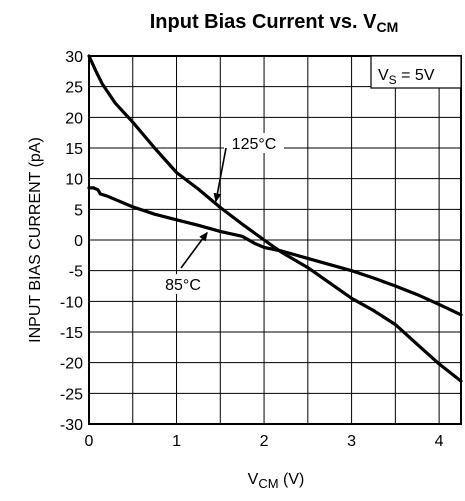 This screenshot has height=501, width=465. What do you see at coordinates (383, 75) in the screenshot?
I see `supply-legend-main: V` at bounding box center [383, 75].